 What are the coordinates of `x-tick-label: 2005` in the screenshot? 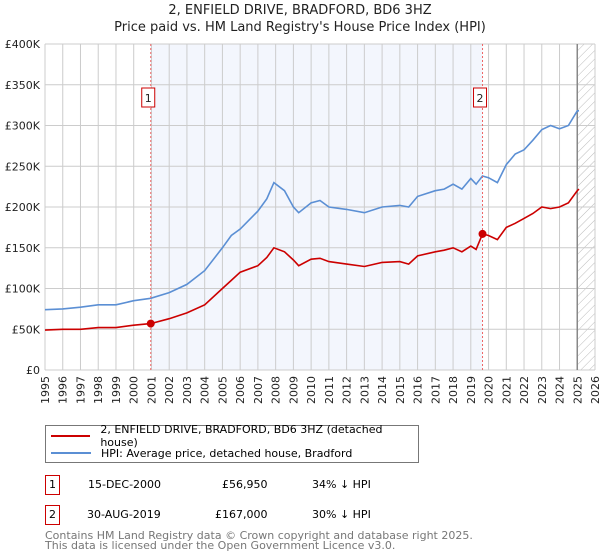 It's located at (222, 390).